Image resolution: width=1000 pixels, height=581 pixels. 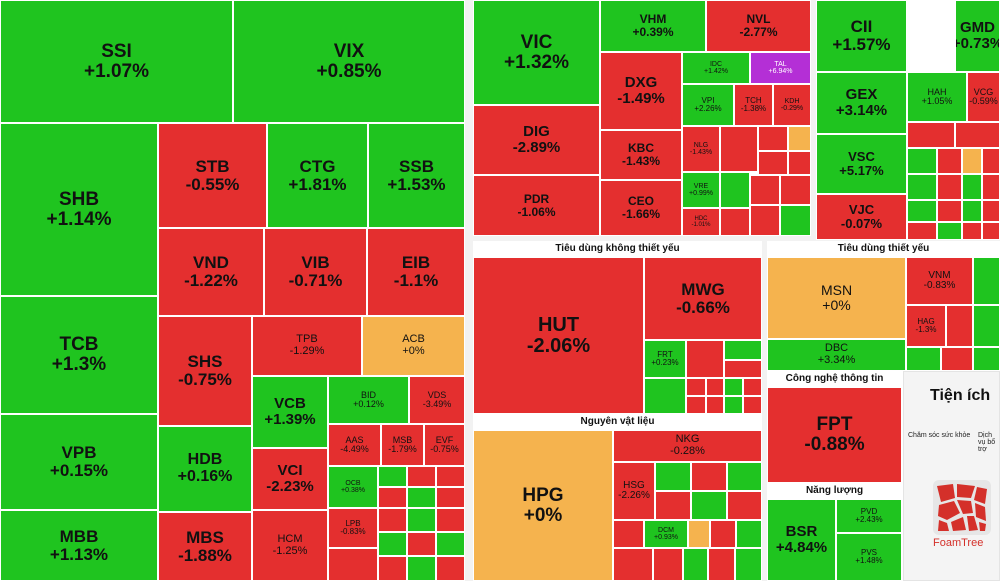 What do you see at coordinates (413, 346) in the screenshot?
I see `stock-tile-acb: ACB +0%` at bounding box center [413, 346].